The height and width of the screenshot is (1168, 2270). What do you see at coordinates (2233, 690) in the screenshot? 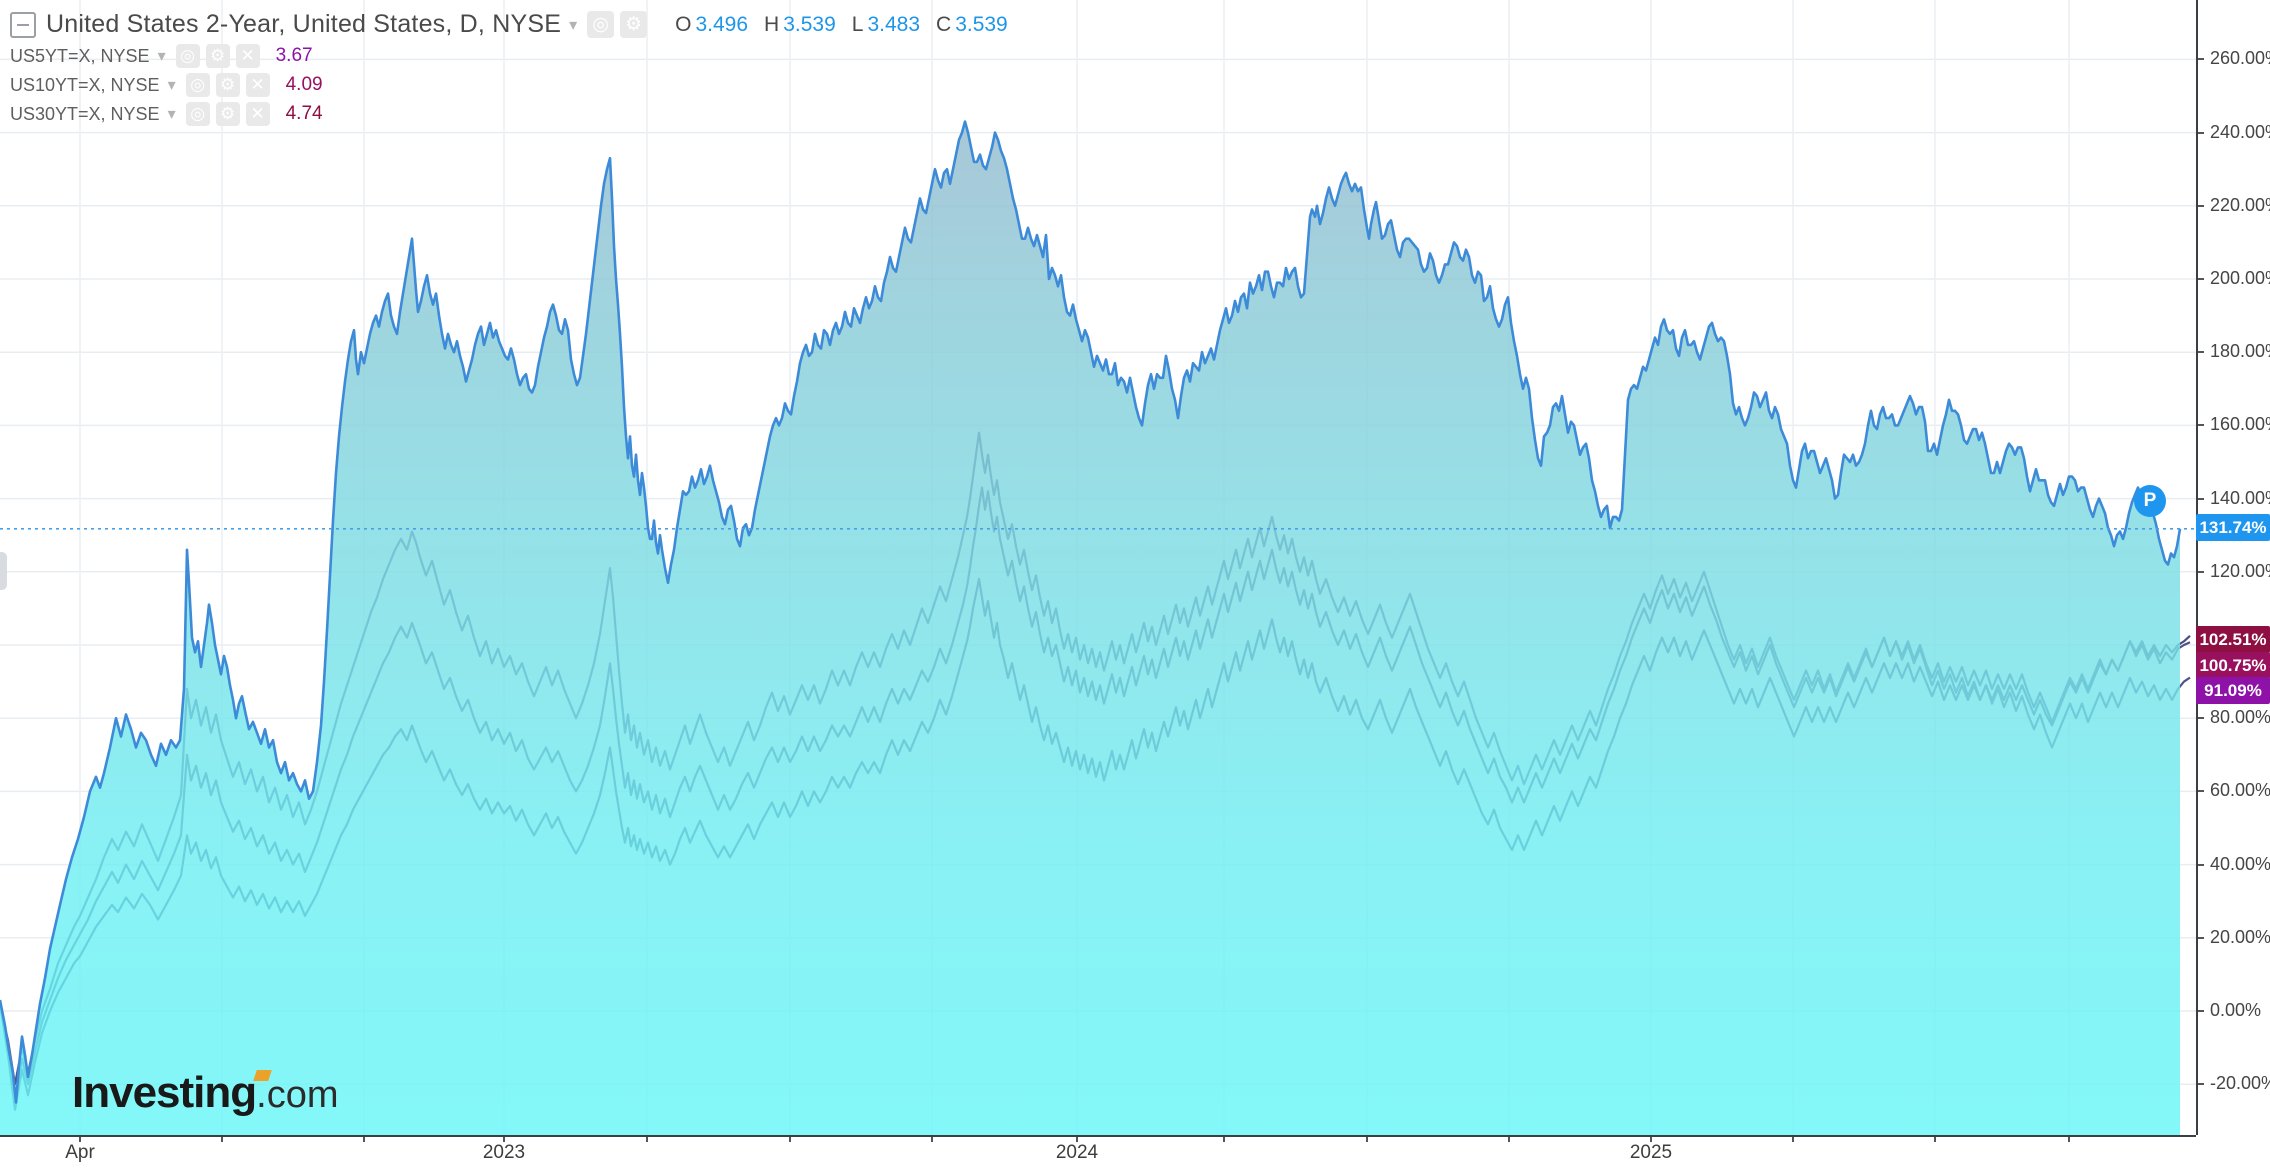
I see `last-price-badge: 91.09%` at bounding box center [2233, 690].